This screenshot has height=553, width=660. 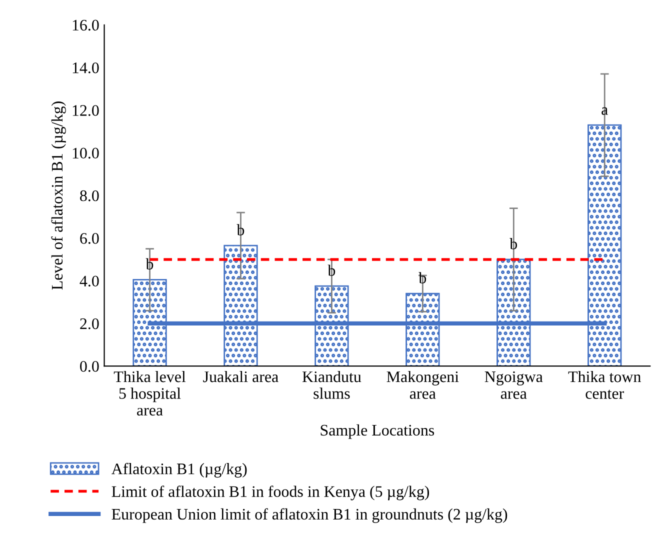 What do you see at coordinates (85, 110) in the screenshot?
I see `y-tick-label: 12.0` at bounding box center [85, 110].